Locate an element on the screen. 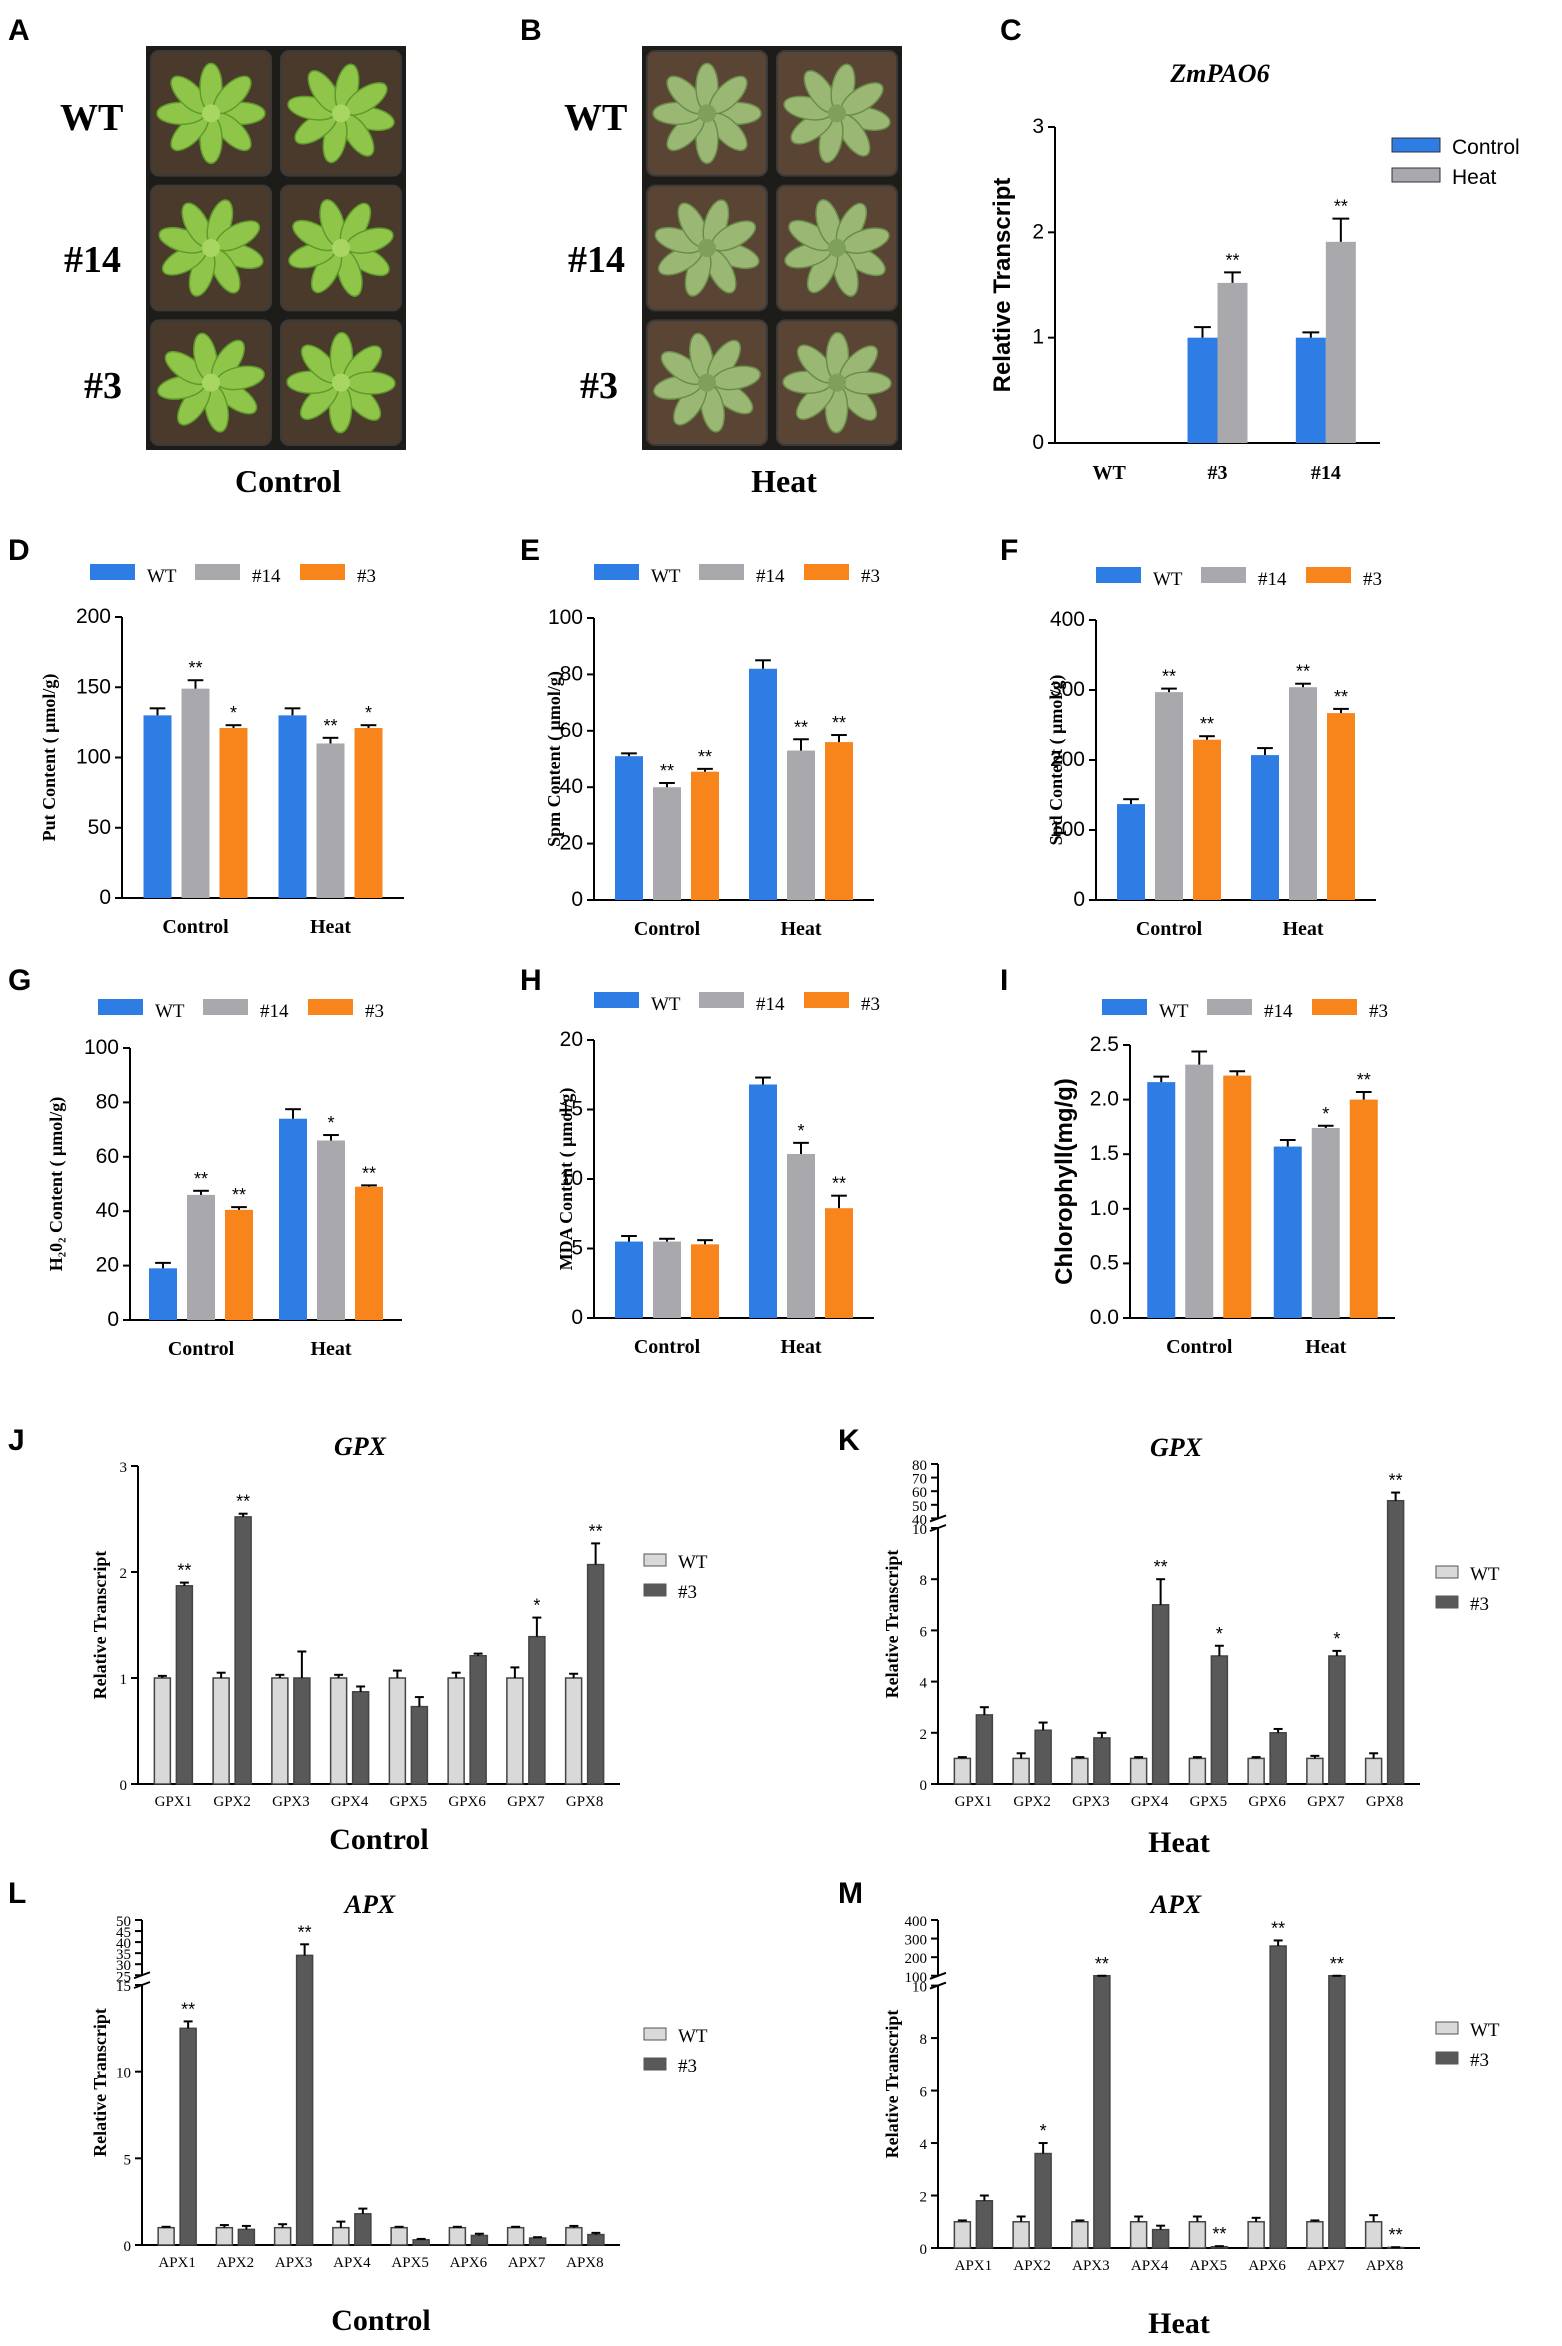 This screenshot has height=2346, width=1562. panel-letter-g: G is located at coordinates (19, 980).